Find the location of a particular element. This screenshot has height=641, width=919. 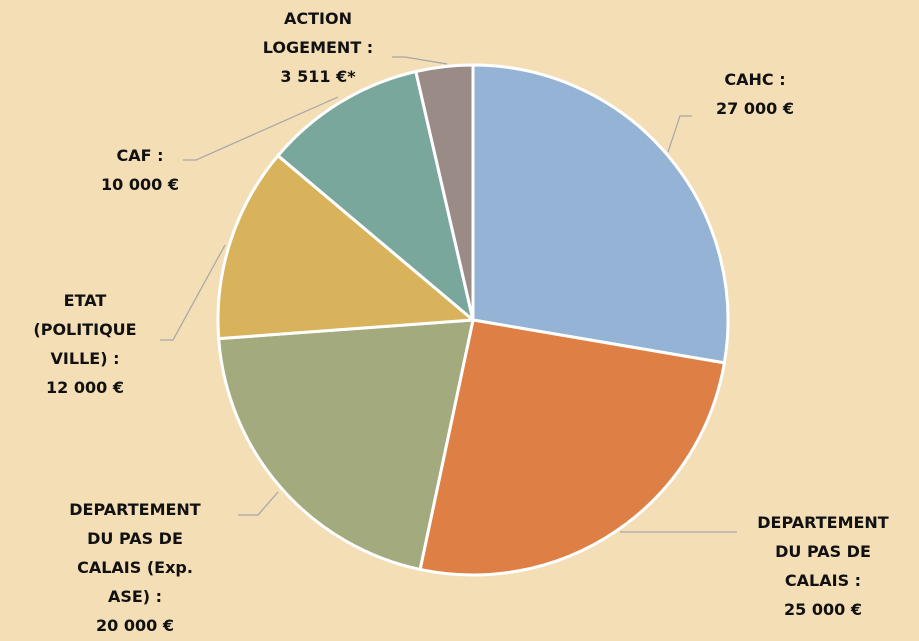

data-label: ETAT (POLITIQUE VILLE) : 12 000 € is located at coordinates (85, 344).